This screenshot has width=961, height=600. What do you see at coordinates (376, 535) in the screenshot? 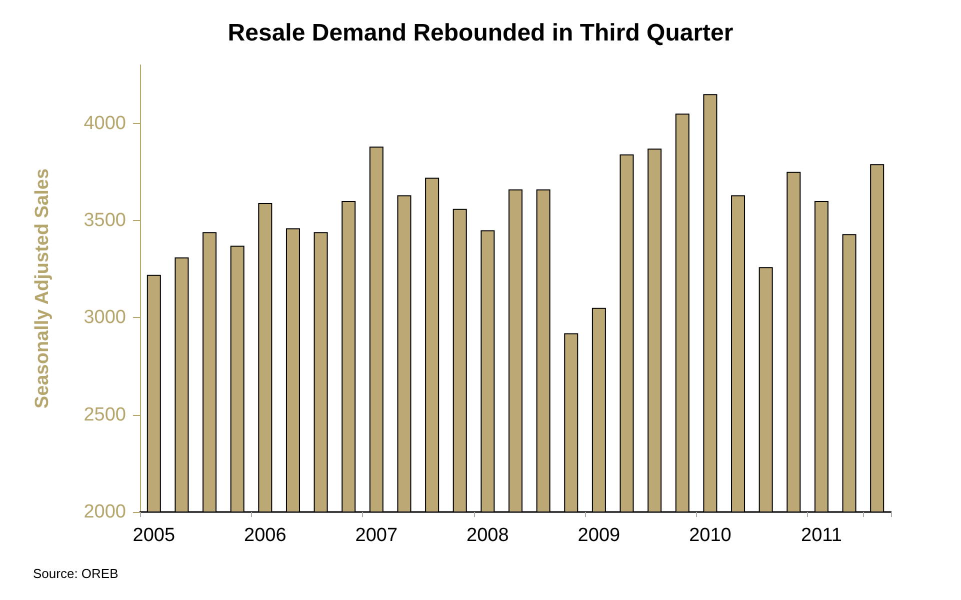
I see `x-tick-label: 2007` at bounding box center [376, 535].